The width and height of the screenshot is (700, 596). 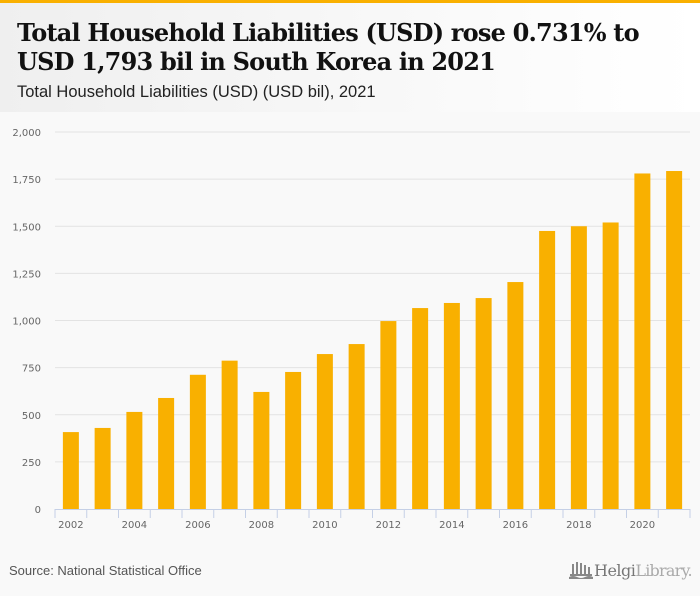 What do you see at coordinates (31, 416) in the screenshot?
I see `y-tick-label: 500` at bounding box center [31, 416].